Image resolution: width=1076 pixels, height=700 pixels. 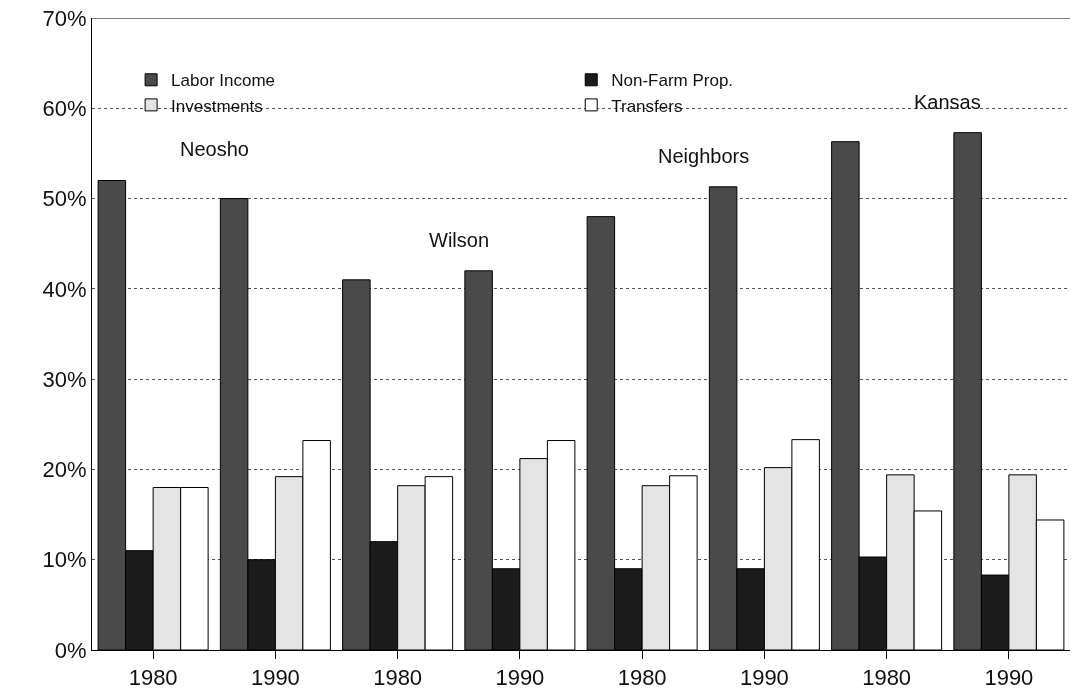 What do you see at coordinates (217, 106) in the screenshot?
I see `legend-label: Investments` at bounding box center [217, 106].